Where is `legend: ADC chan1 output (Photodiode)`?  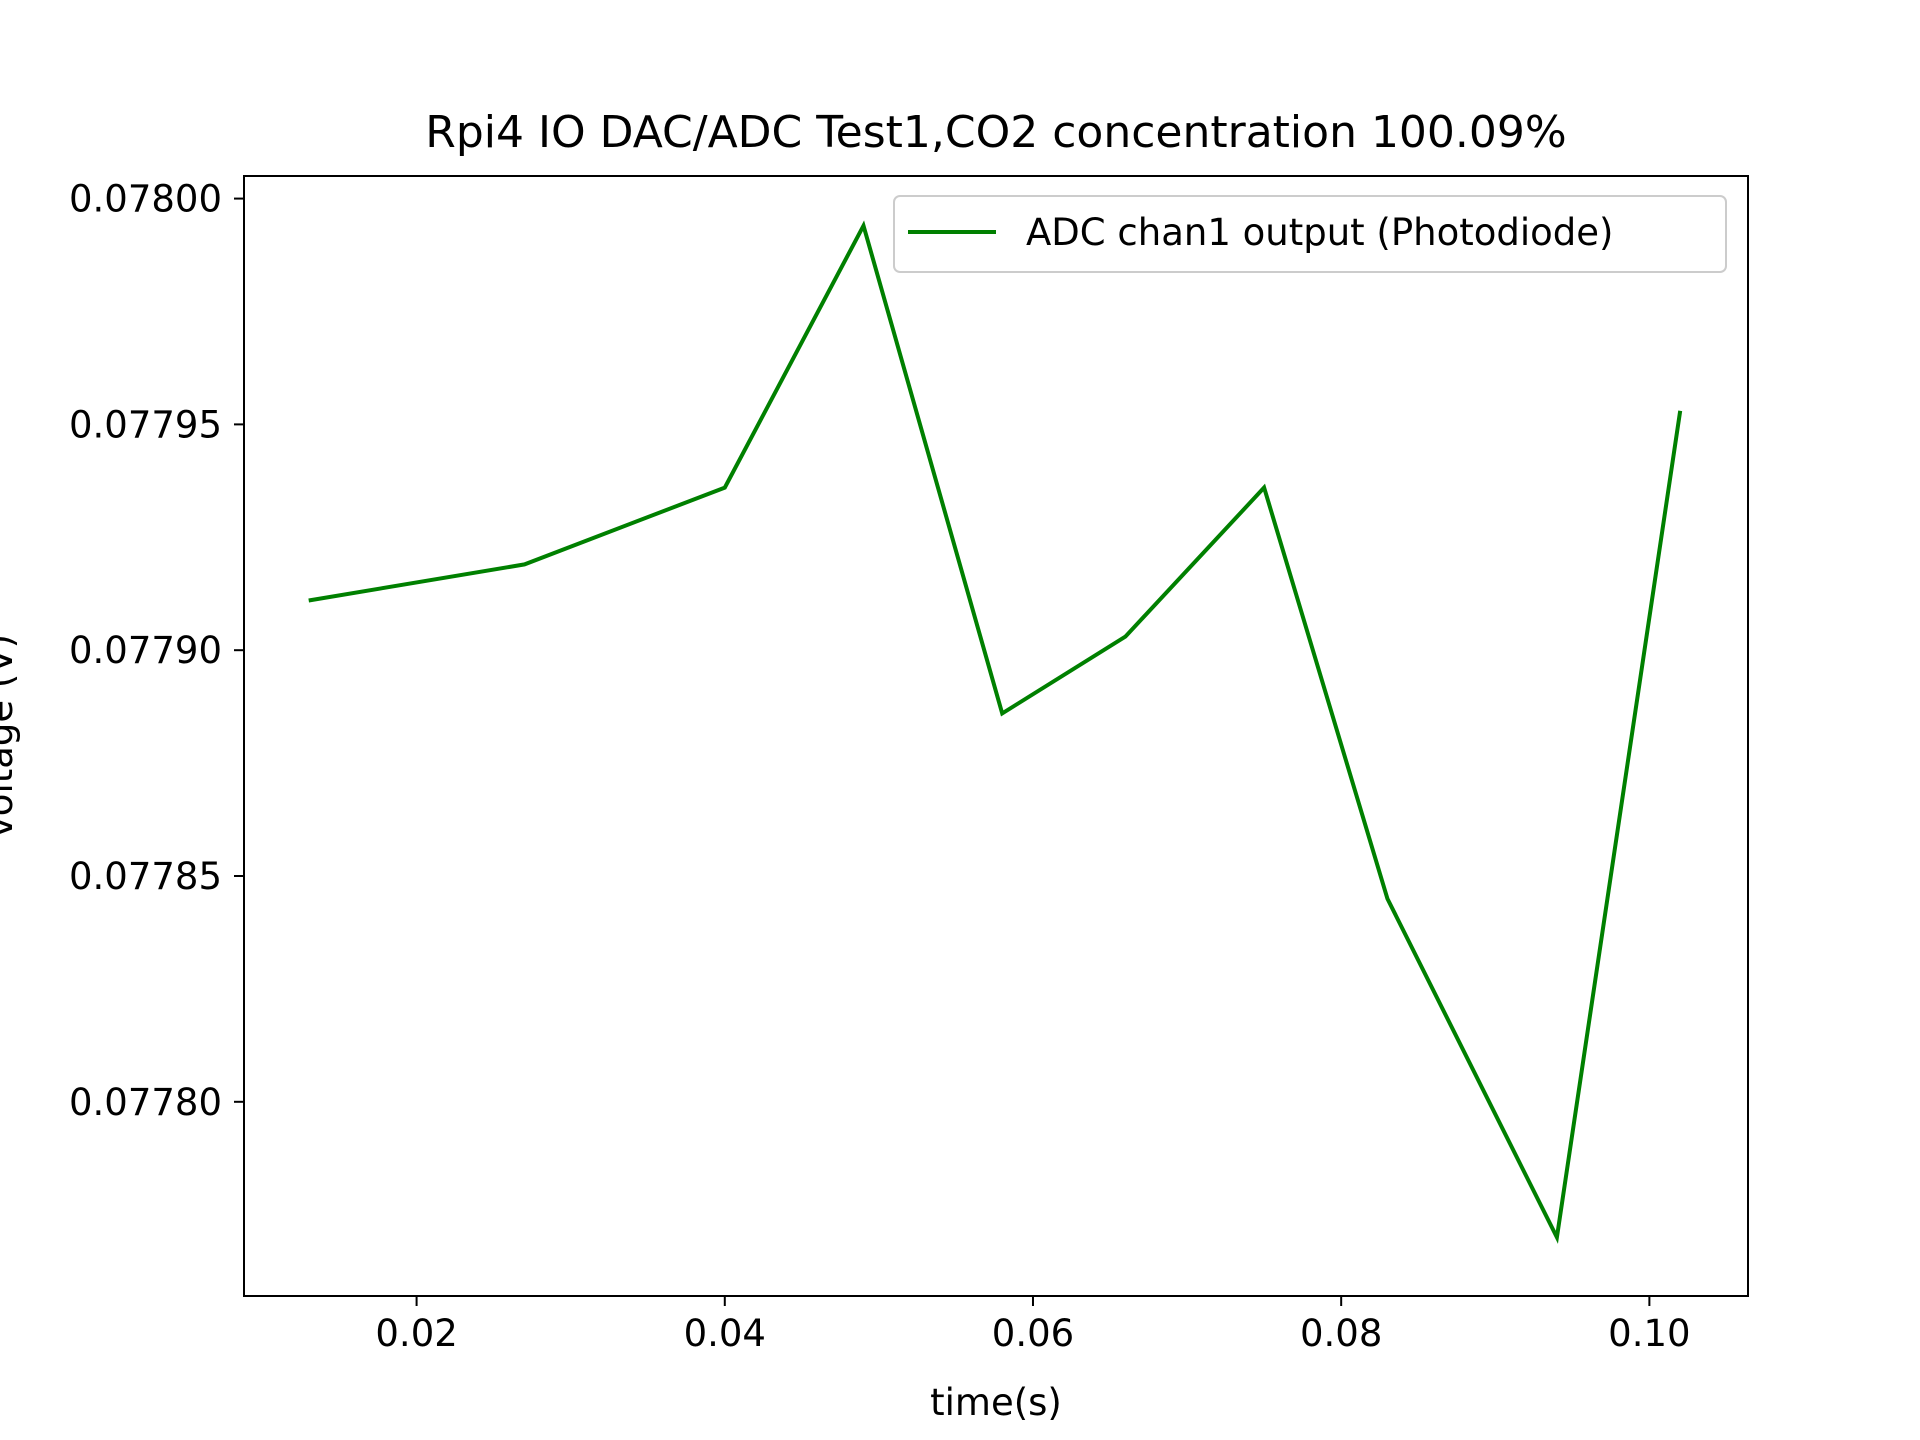
legend: ADC chan1 output (Photodiode) is located at coordinates (1310, 234).